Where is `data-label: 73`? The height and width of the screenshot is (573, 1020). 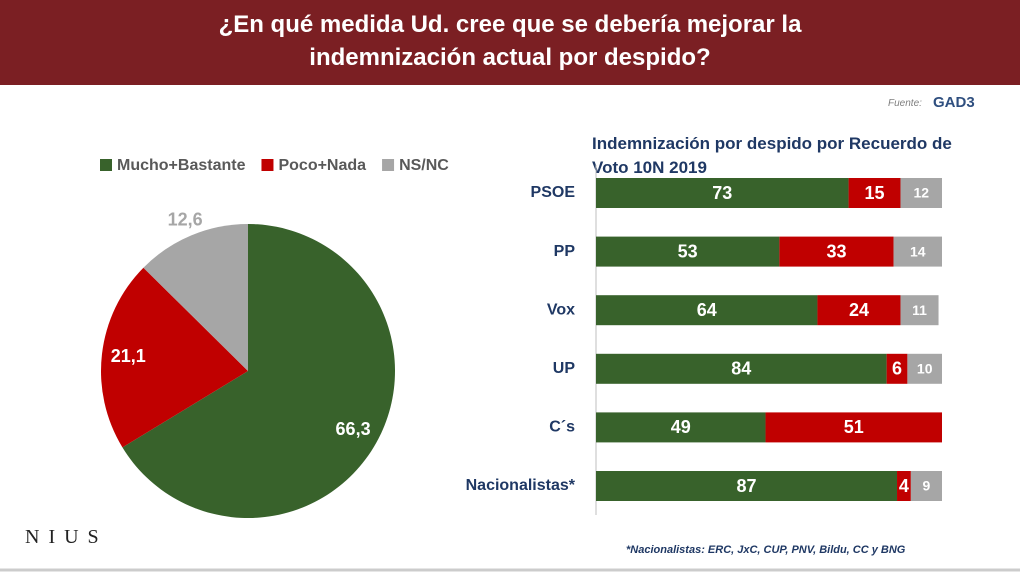 data-label: 73 is located at coordinates (722, 193).